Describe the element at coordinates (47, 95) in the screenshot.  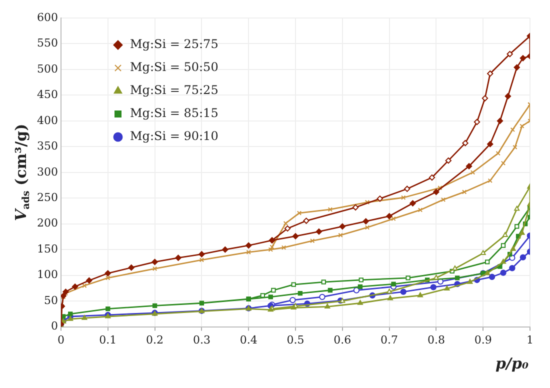
I see `y-tick-label: 450` at that location.